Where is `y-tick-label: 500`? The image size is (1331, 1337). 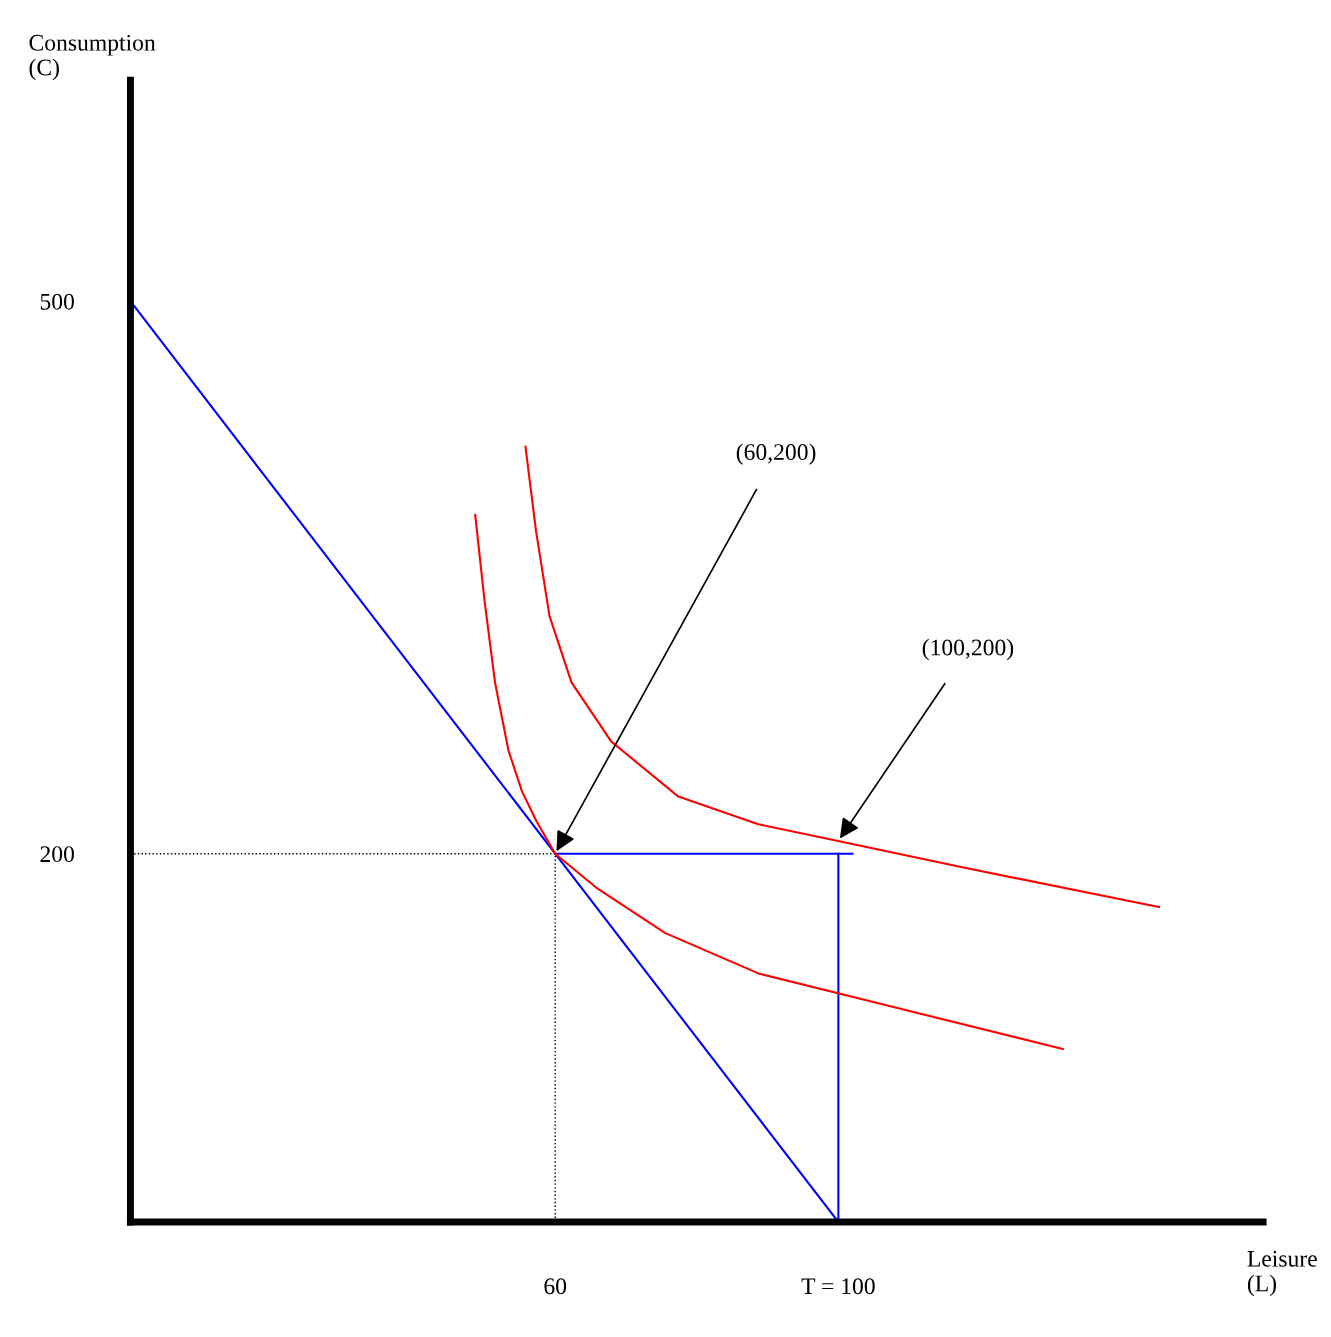 y-tick-label: 500 is located at coordinates (57, 301).